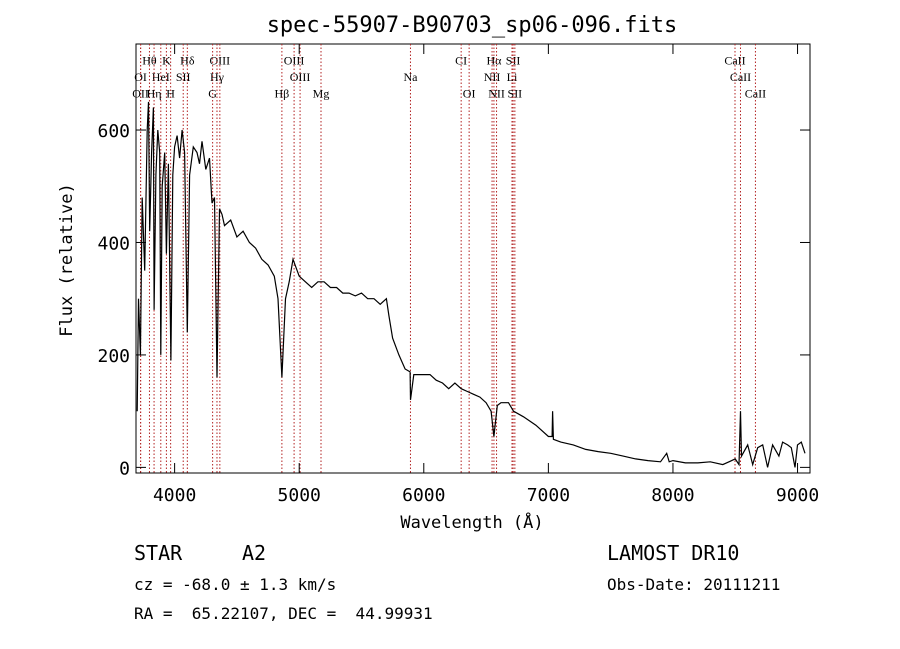 The width and height of the screenshot is (900, 649). What do you see at coordinates (235, 584) in the screenshot?
I see `redshift: cz = -68.0 ± 1.3 km/s` at bounding box center [235, 584].